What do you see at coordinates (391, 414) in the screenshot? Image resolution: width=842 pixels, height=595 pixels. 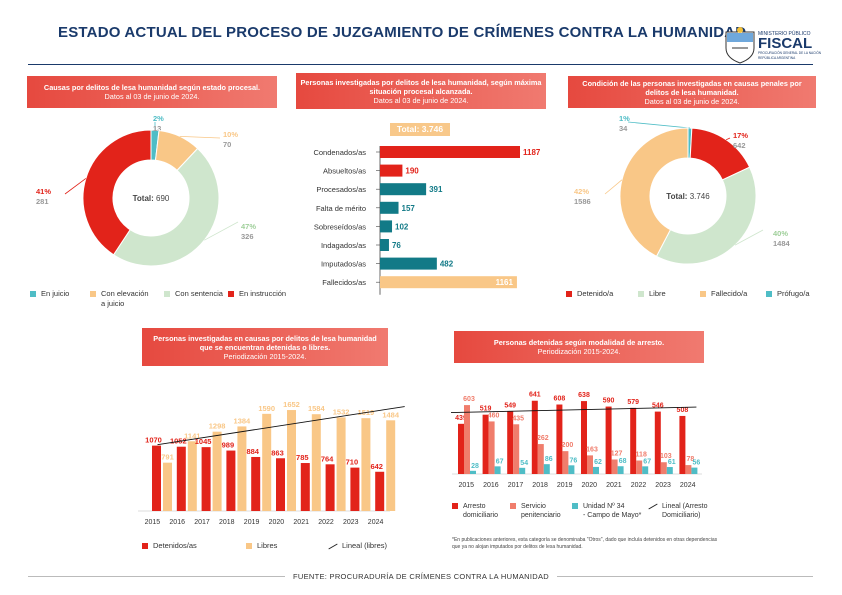 I see `value-label-libres-2024: 1484` at bounding box center [391, 414].